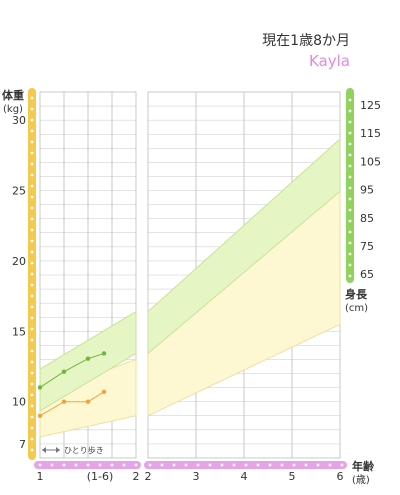 Image resolution: width=400 pixels, height=495 pixels. Describe the element at coordinates (356, 308) in the screenshot. I see `height-axis-unit: (cm)` at that location.